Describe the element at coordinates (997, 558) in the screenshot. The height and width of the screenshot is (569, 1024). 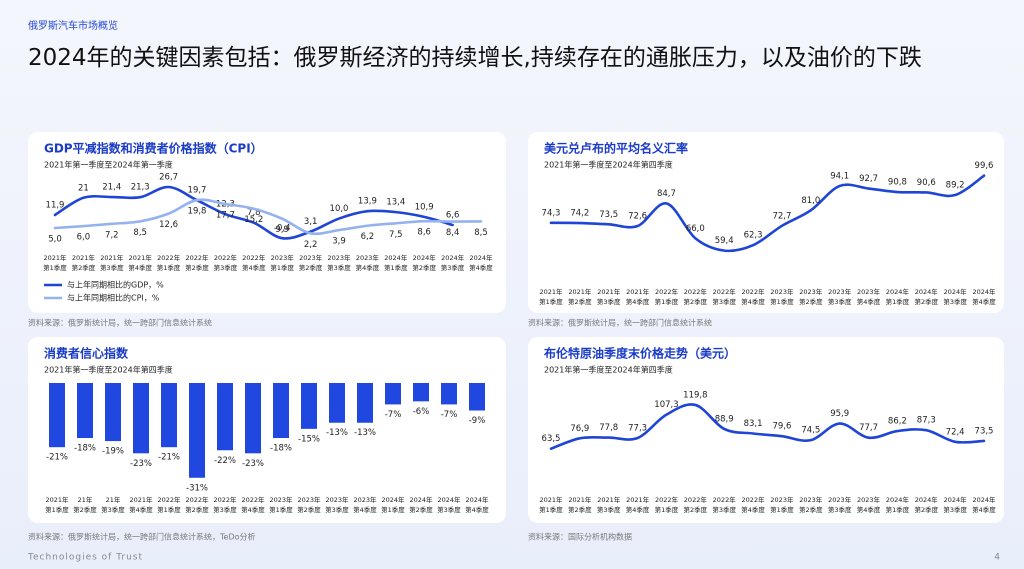
I see `page-number: 4` at that location.